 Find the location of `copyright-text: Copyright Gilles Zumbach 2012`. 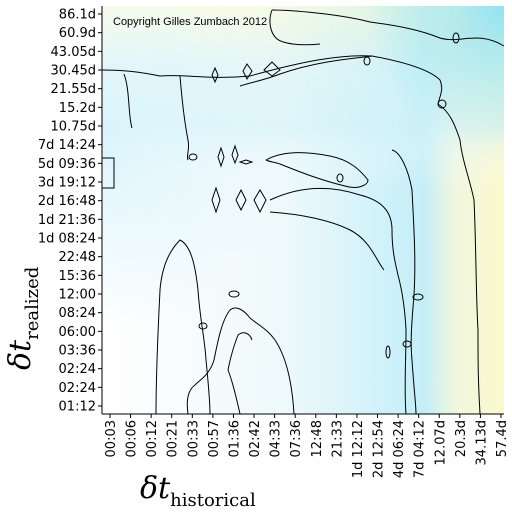

copyright-text: Copyright Gilles Zumbach 2012 is located at coordinates (190, 22).